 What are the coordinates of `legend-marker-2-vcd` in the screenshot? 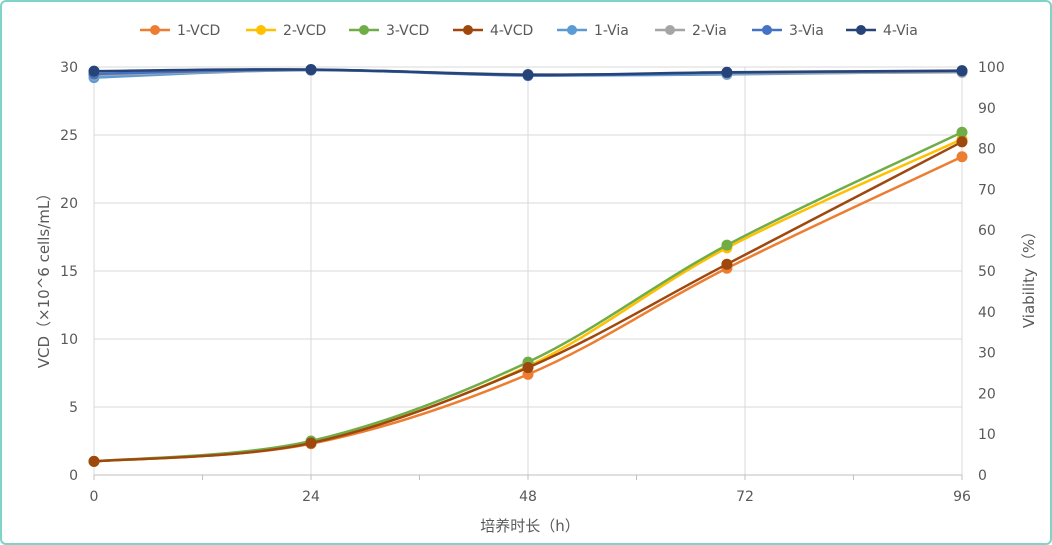 It's located at (261, 30).